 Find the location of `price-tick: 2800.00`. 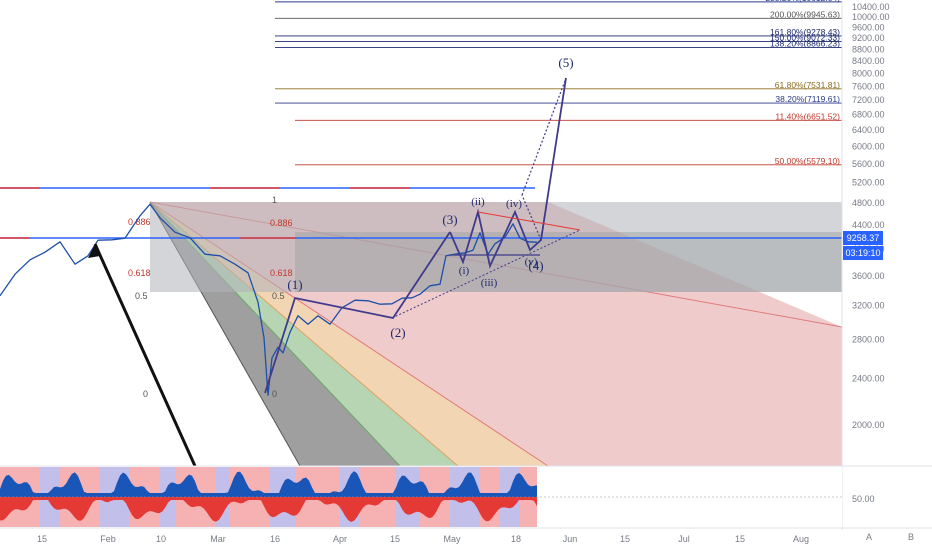

price-tick: 2800.00 is located at coordinates (868, 340).